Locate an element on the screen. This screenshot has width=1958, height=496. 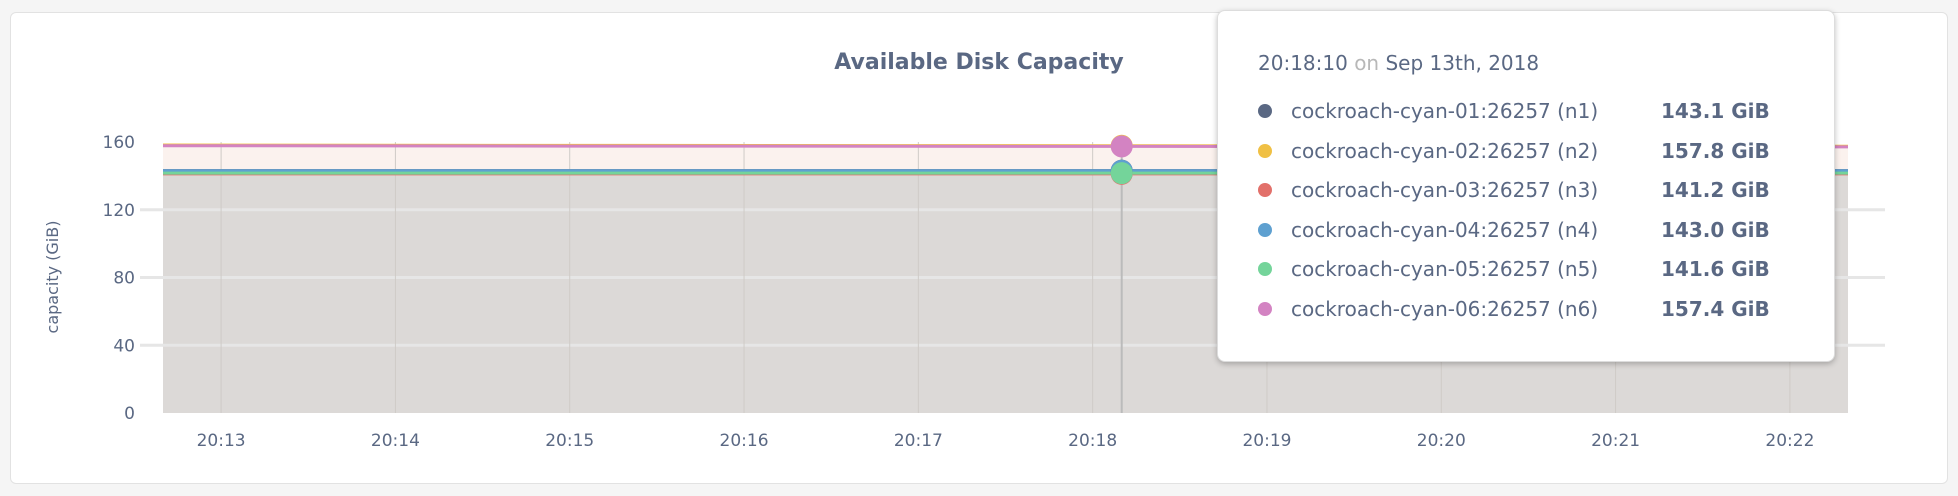
tooltip-row: cockroach-cyan-03:26257 (n3) 141.2 GiB is located at coordinates (1514, 190).